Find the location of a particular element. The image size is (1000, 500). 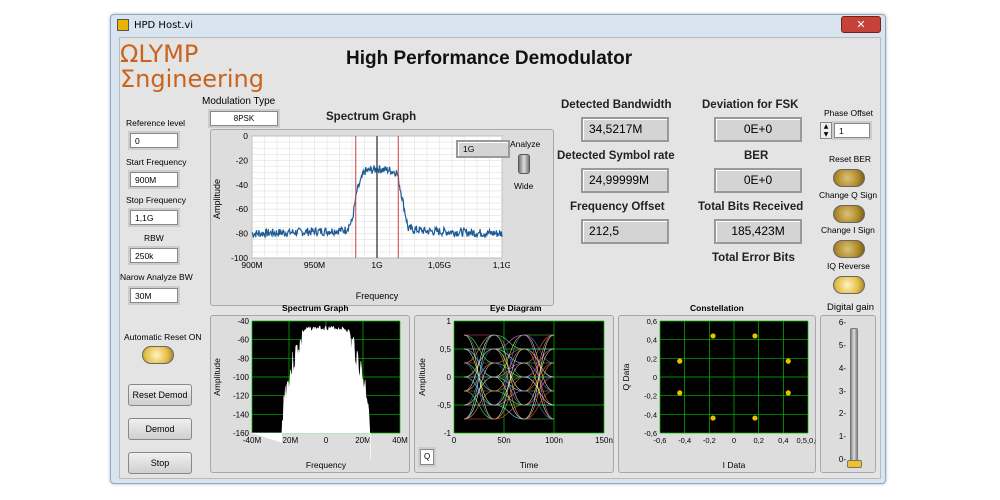

tick-label: 0,2 is located at coordinates (652, 358).